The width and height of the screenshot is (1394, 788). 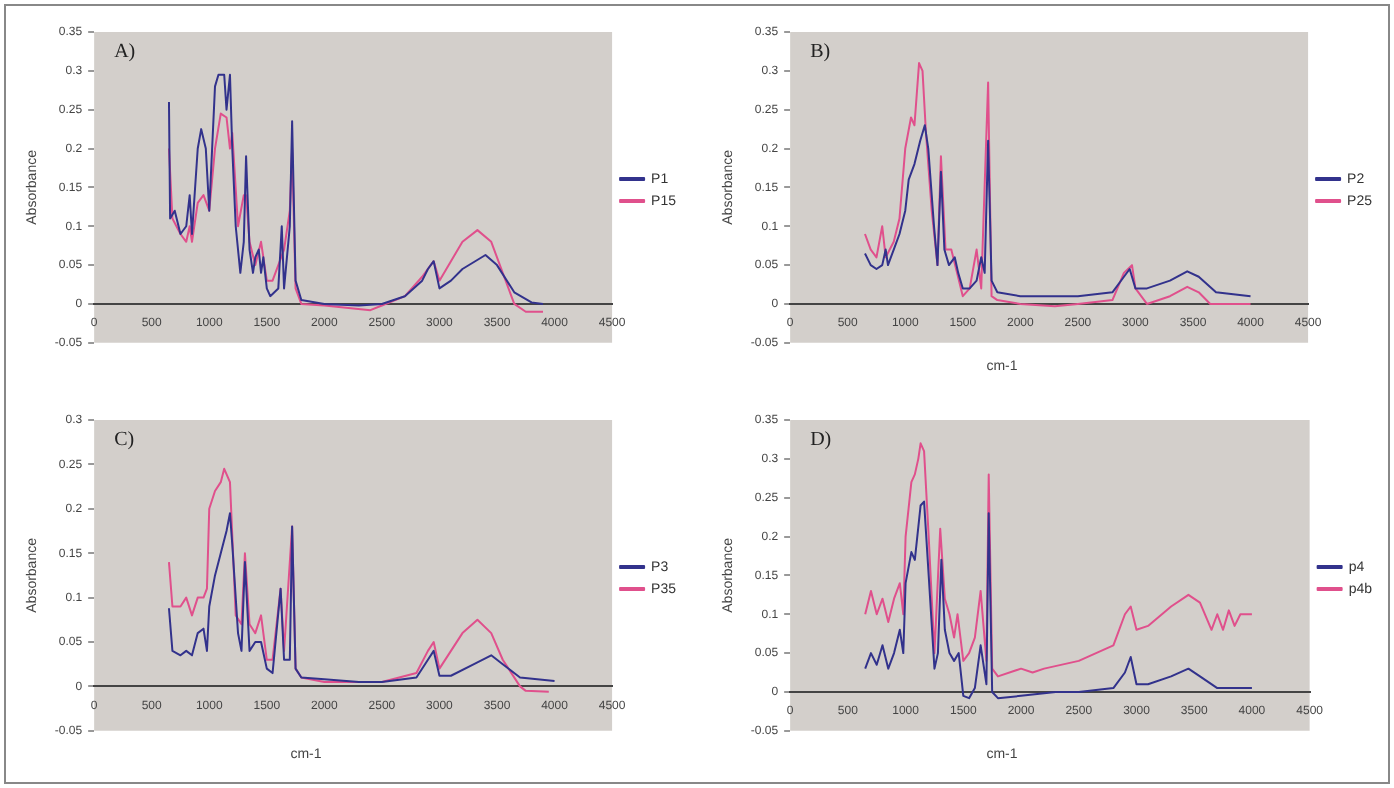 What do you see at coordinates (124, 440) in the screenshot?
I see `annotation: C)` at bounding box center [124, 440].